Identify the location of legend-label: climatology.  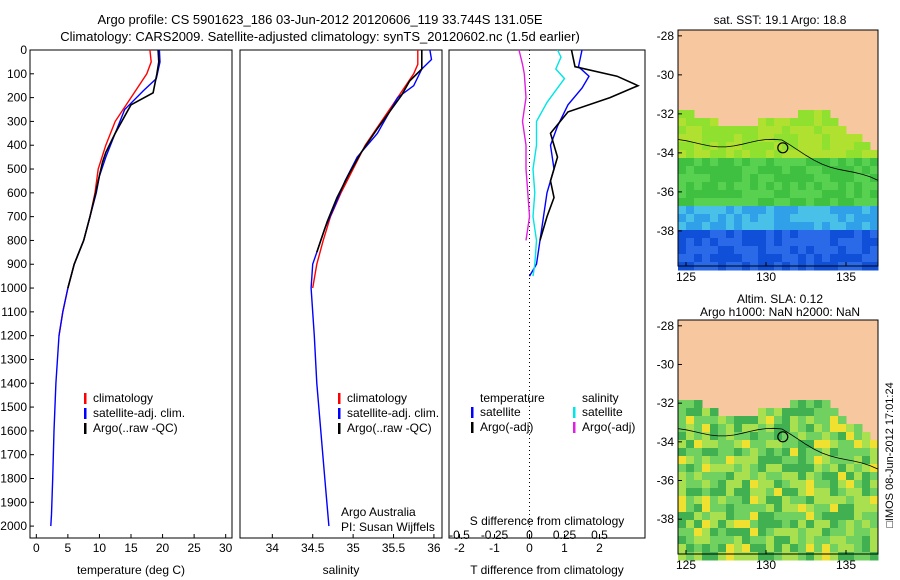
(123, 398).